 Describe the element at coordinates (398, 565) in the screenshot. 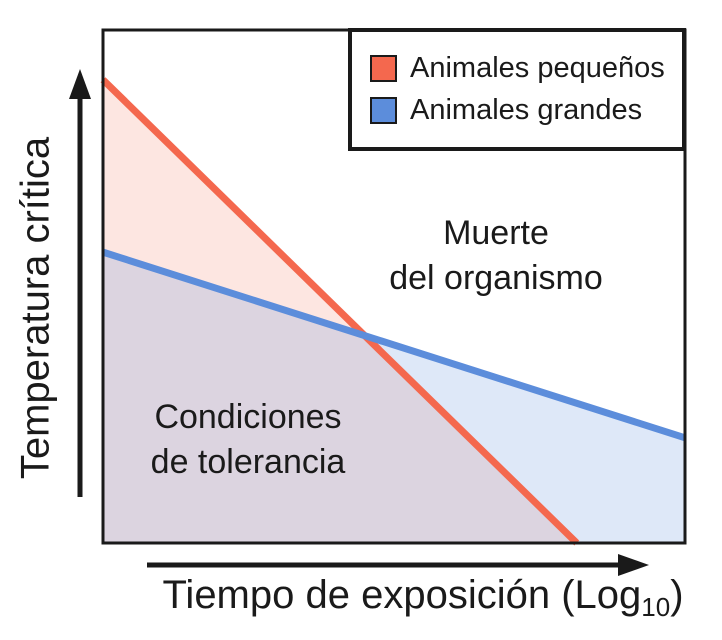

I see `x-axis-arrow-icon` at that location.